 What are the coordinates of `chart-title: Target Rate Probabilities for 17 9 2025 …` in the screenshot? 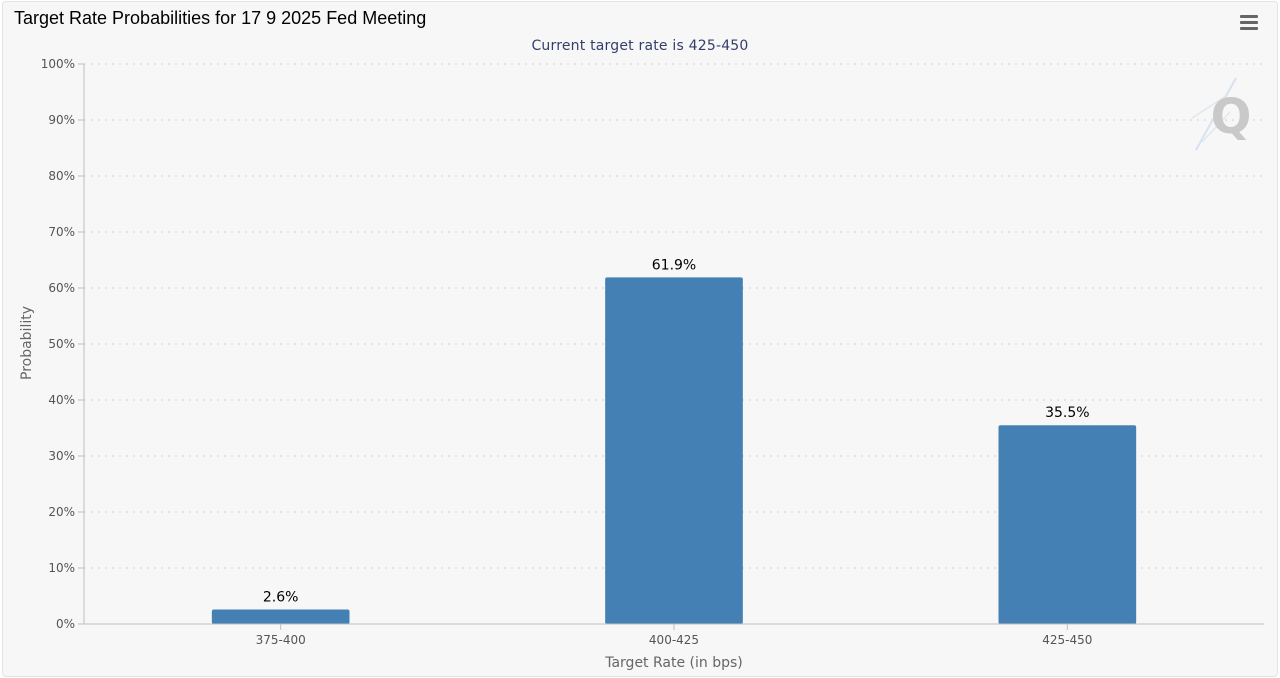 It's located at (220, 18).